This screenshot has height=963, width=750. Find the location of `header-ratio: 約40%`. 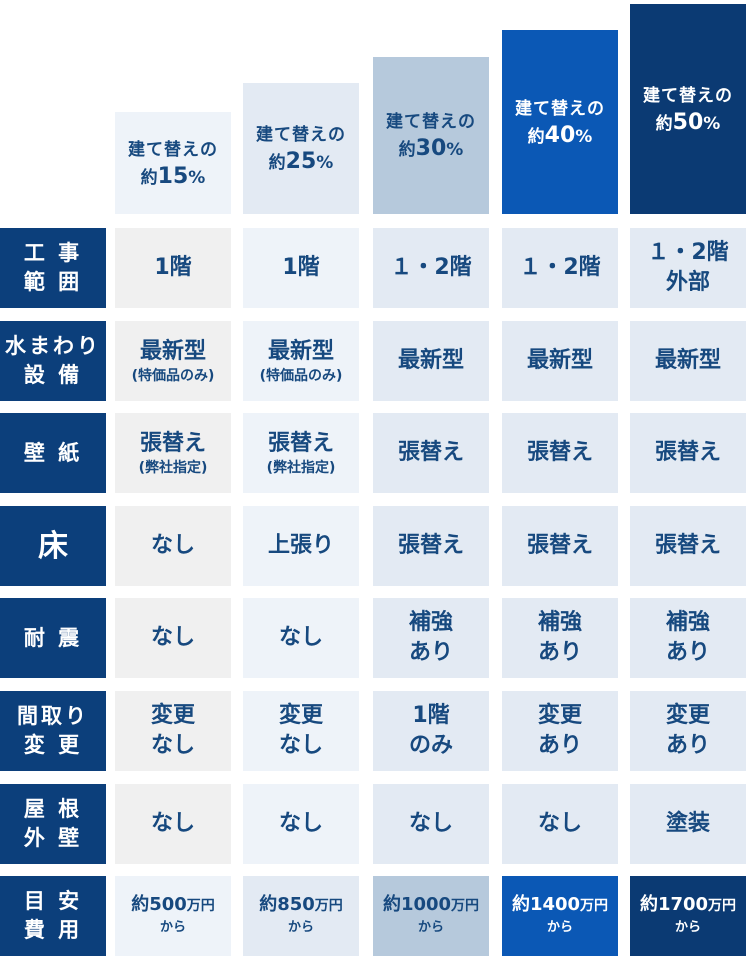

header-ratio: 約40% is located at coordinates (560, 136).